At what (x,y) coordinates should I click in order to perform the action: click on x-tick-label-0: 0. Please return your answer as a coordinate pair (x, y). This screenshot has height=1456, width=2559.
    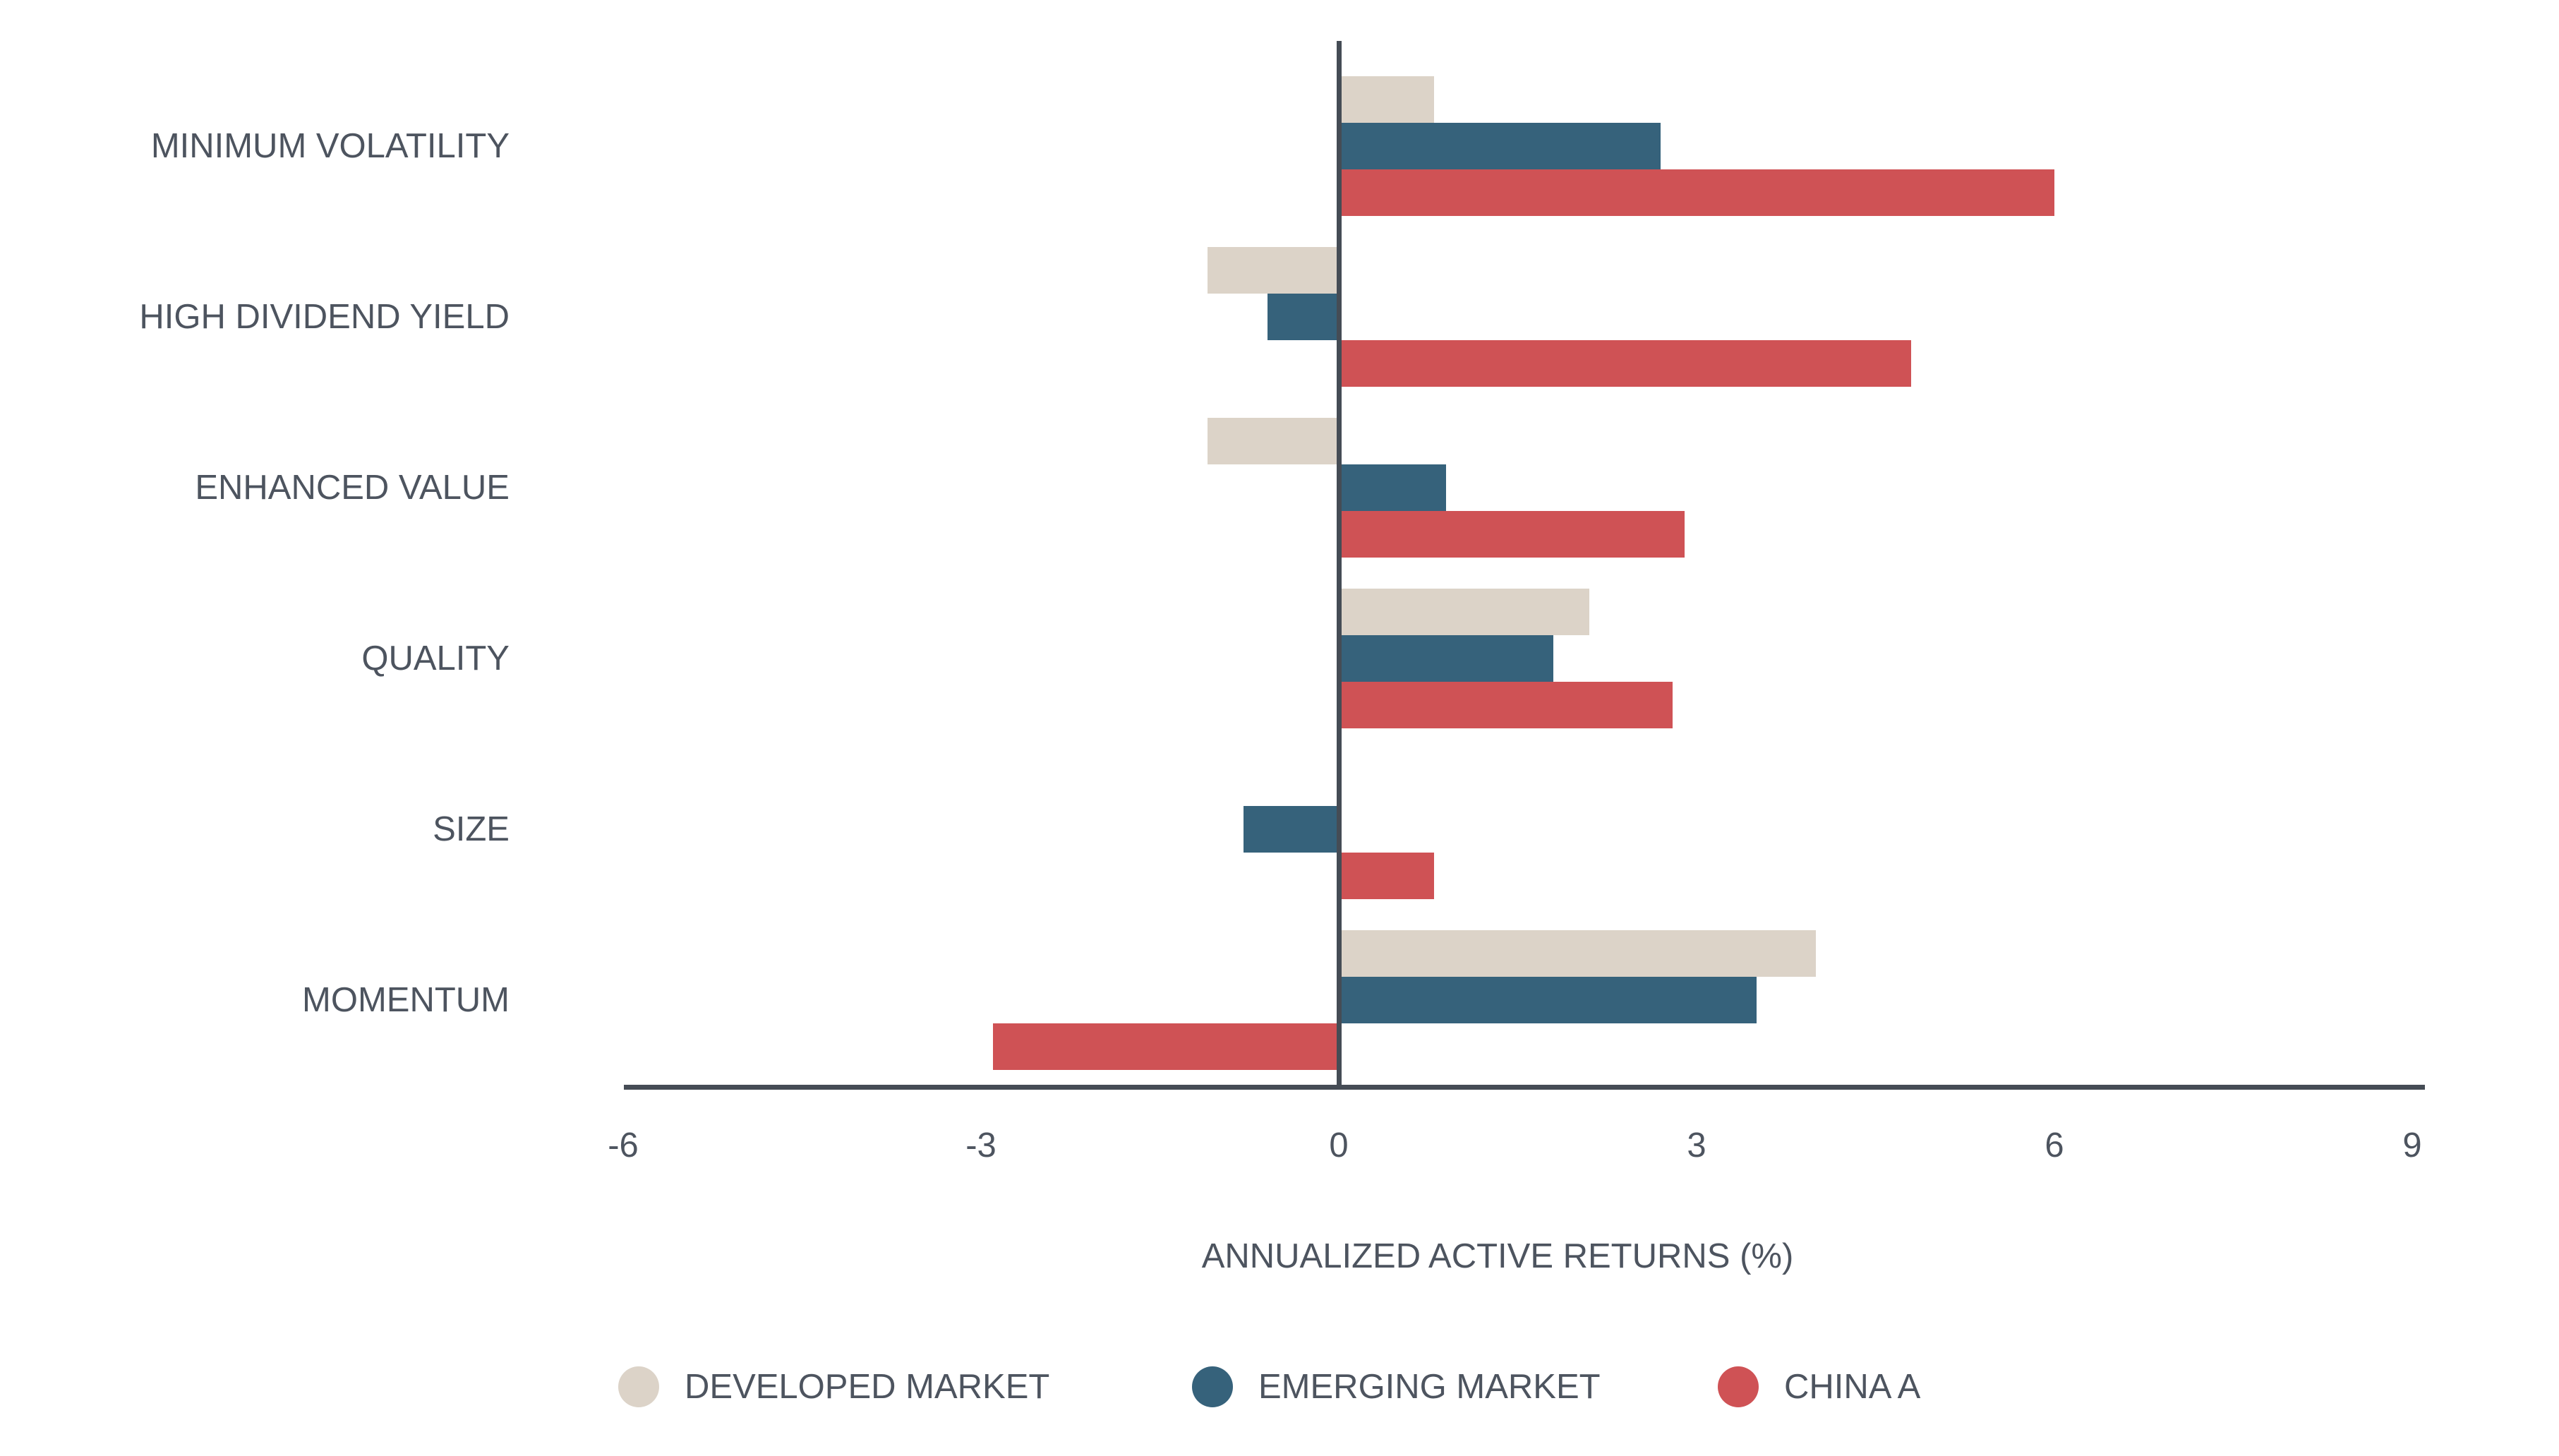
    Looking at the image, I should click on (1339, 1145).